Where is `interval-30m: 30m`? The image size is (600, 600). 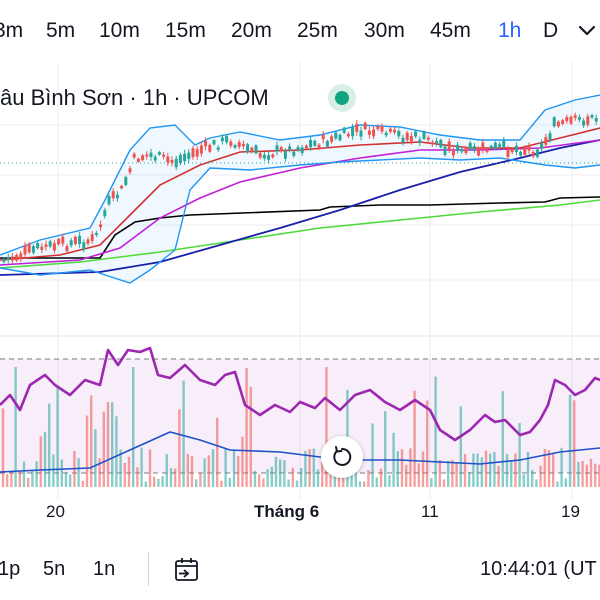
interval-30m: 30m is located at coordinates (384, 30).